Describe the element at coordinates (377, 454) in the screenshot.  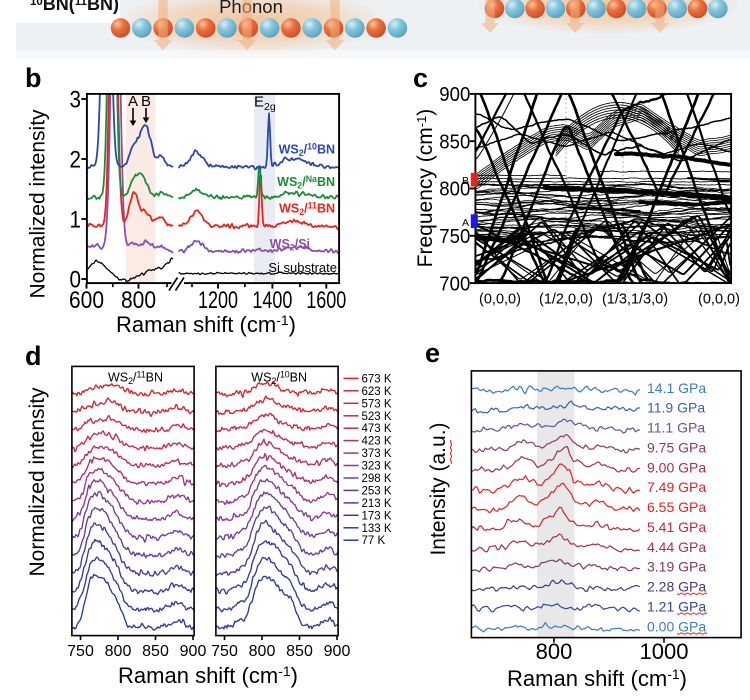
I see `svg-text: 373 K` at that location.